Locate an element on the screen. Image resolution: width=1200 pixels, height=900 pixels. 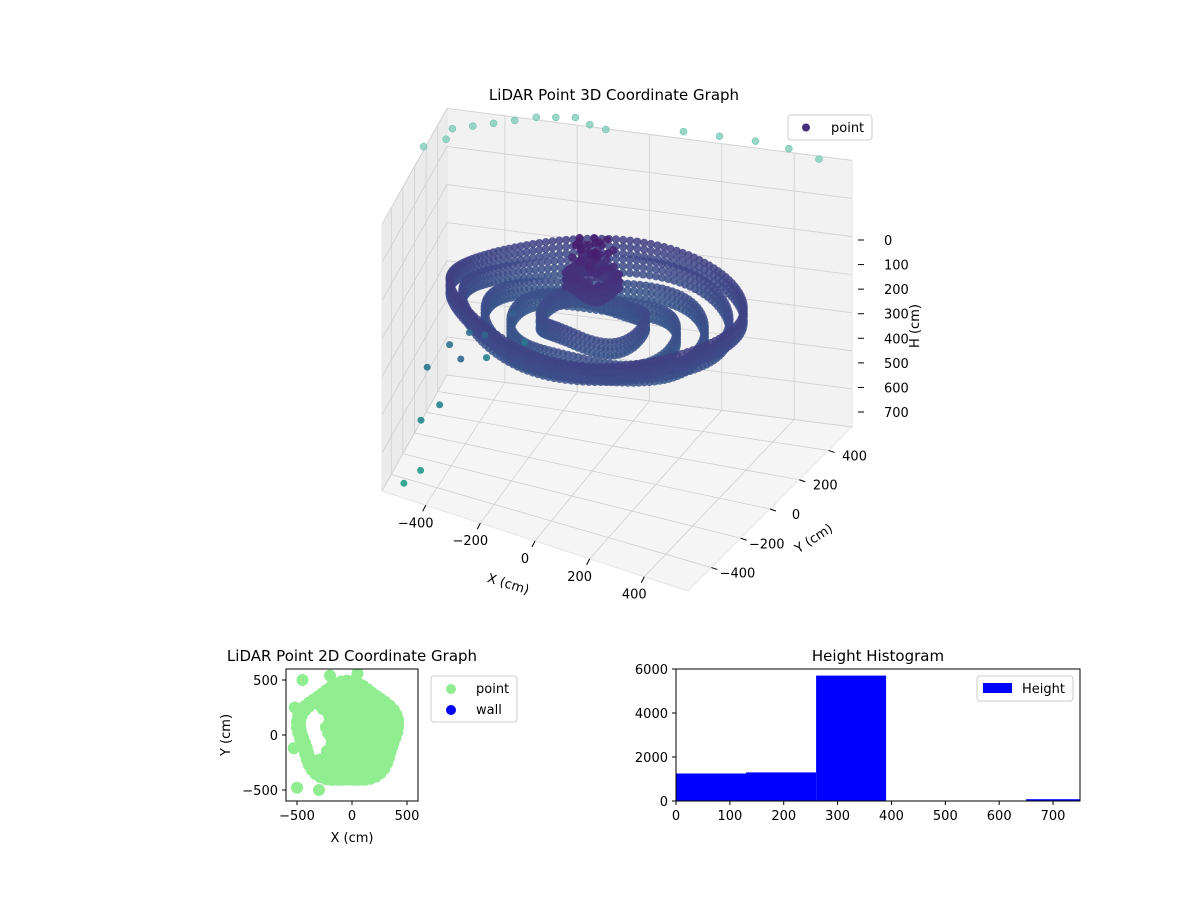
chart-2d-ylabel: Y (cm) is located at coordinates (226, 735).